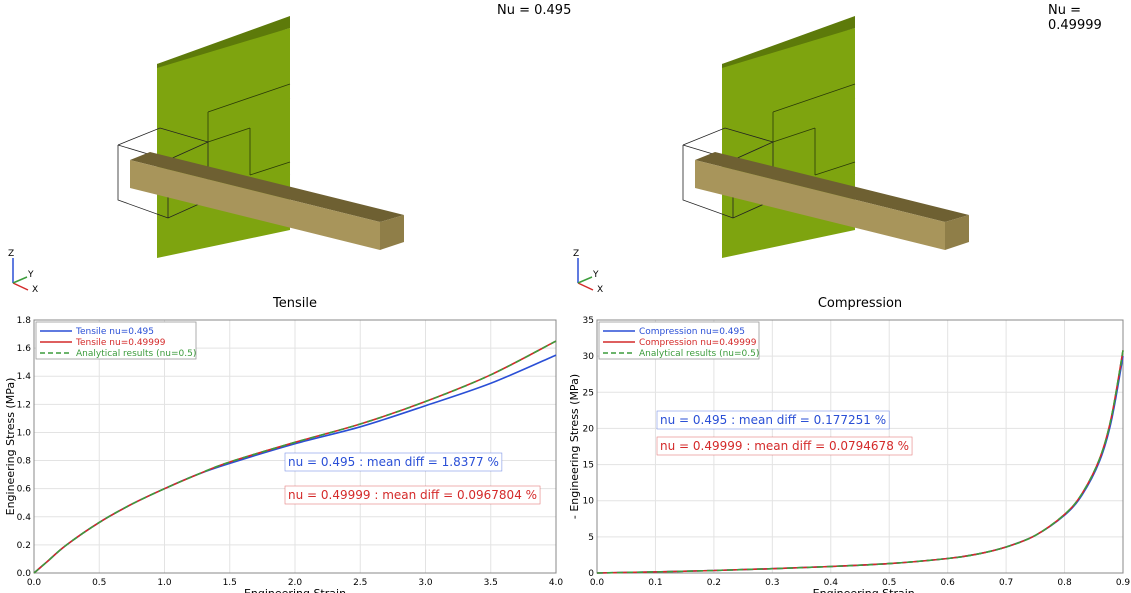  I want to click on view-right-label: Nu = 0.49999, so click(1075, 18).